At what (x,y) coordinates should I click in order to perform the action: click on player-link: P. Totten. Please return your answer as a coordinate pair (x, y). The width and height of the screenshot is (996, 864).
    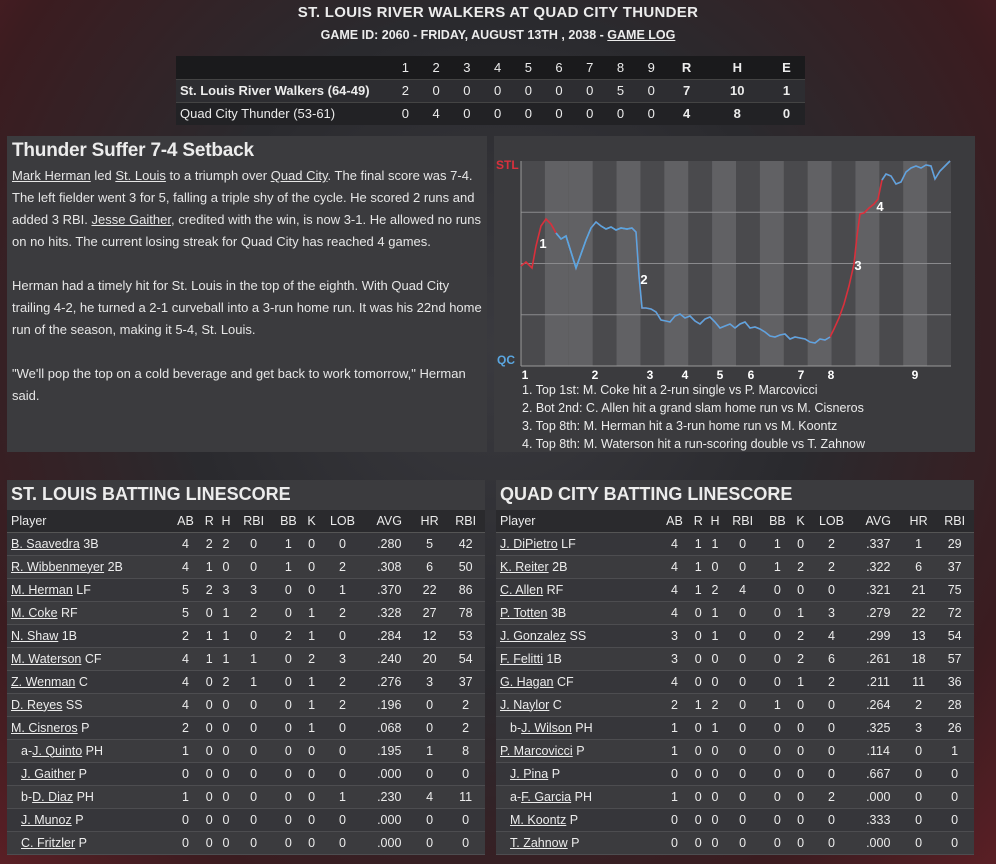
    Looking at the image, I should click on (524, 612).